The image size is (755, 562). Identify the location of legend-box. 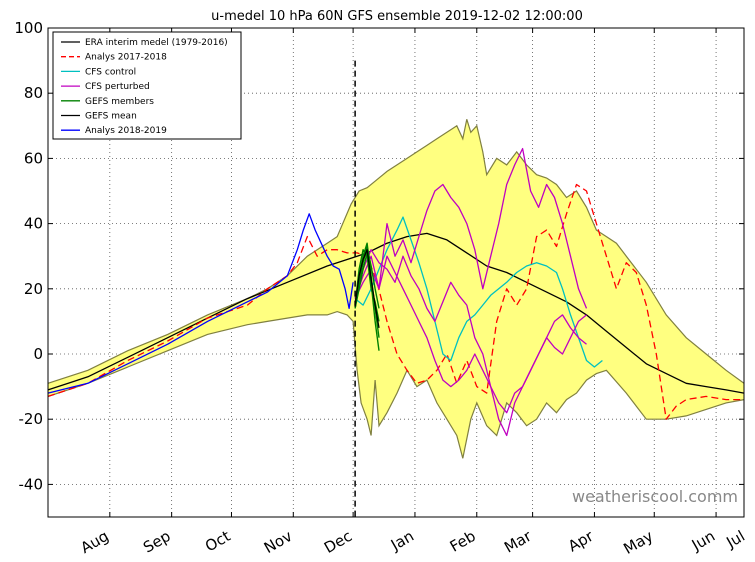
(147, 85).